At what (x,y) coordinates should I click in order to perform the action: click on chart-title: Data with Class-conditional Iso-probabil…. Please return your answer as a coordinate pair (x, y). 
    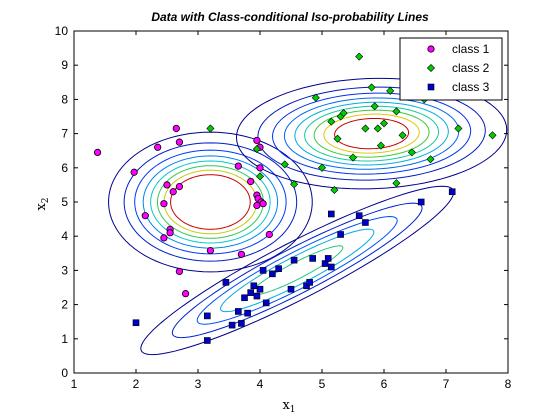
    Looking at the image, I should click on (290, 17).